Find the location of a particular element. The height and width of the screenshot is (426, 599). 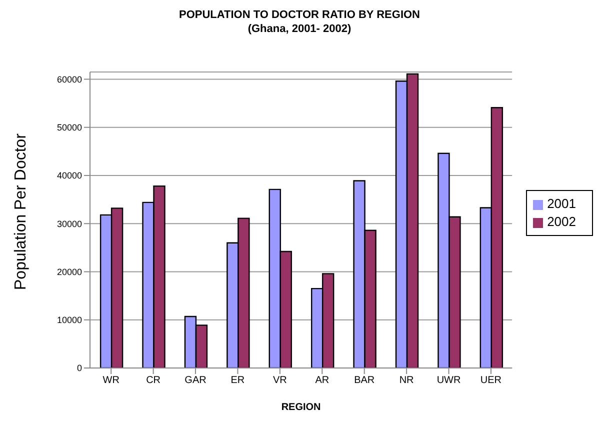

y-tick-label: 10000 is located at coordinates (69, 320).